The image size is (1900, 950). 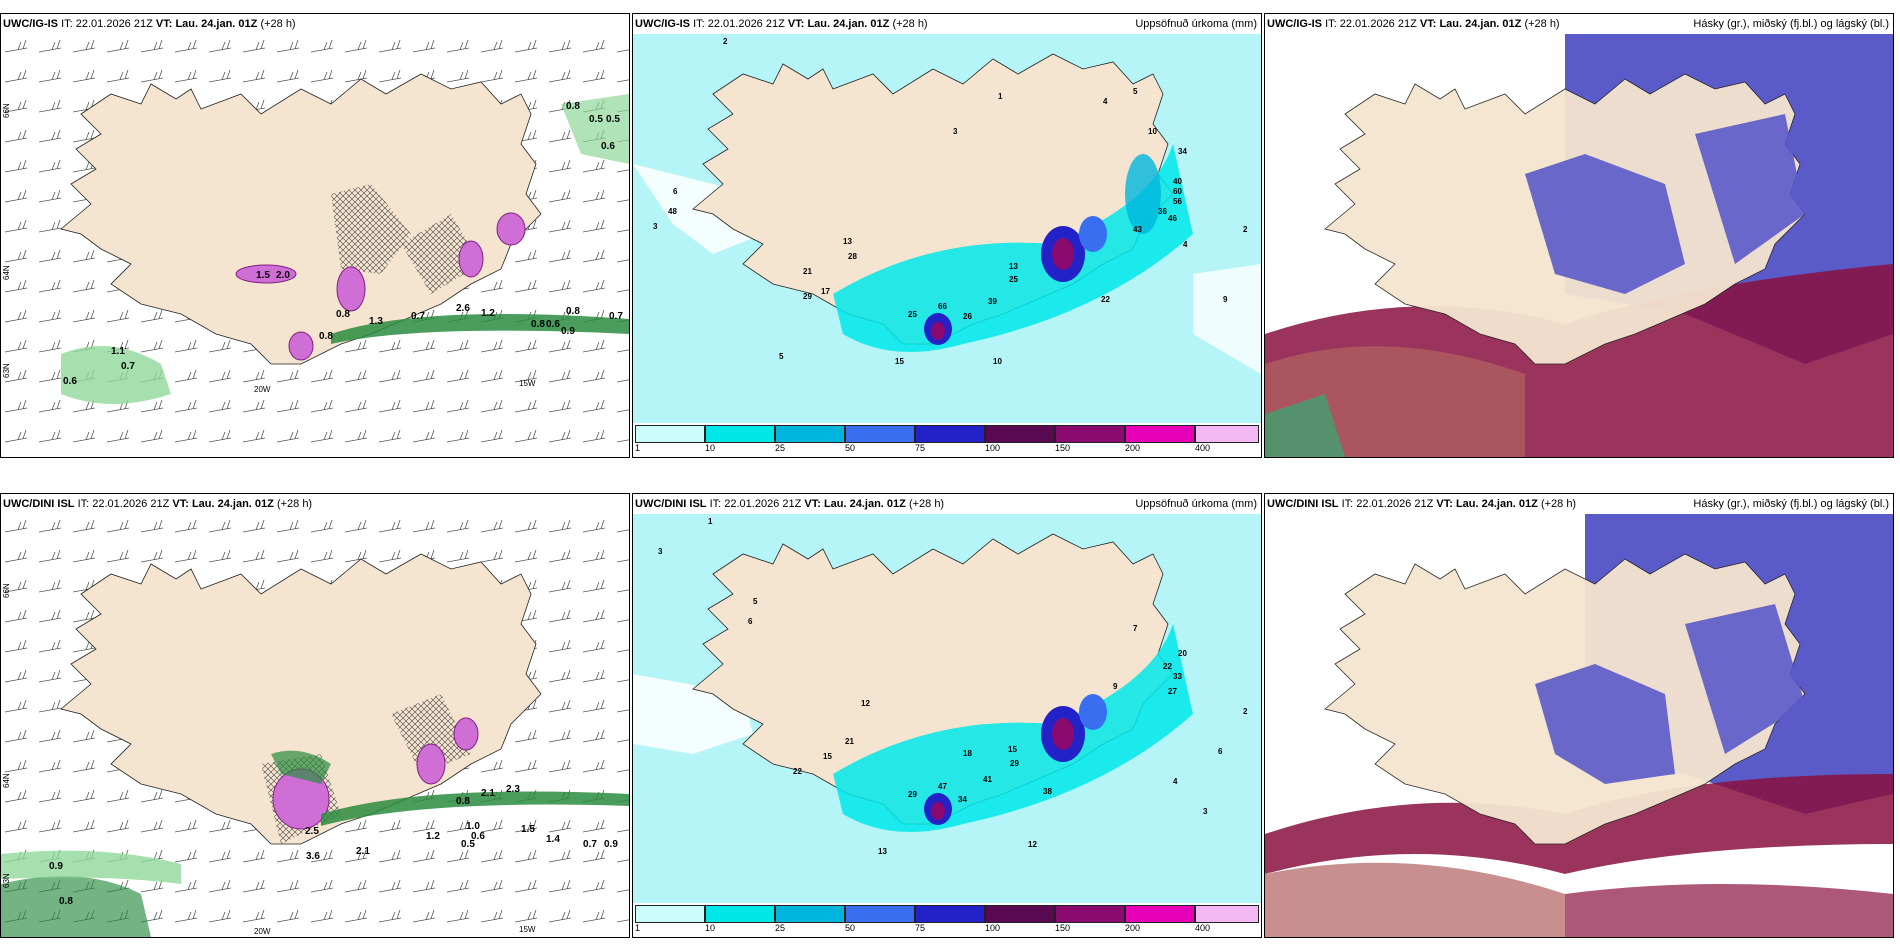 What do you see at coordinates (1137, 229) in the screenshot?
I see `svg-text: 43` at bounding box center [1137, 229].